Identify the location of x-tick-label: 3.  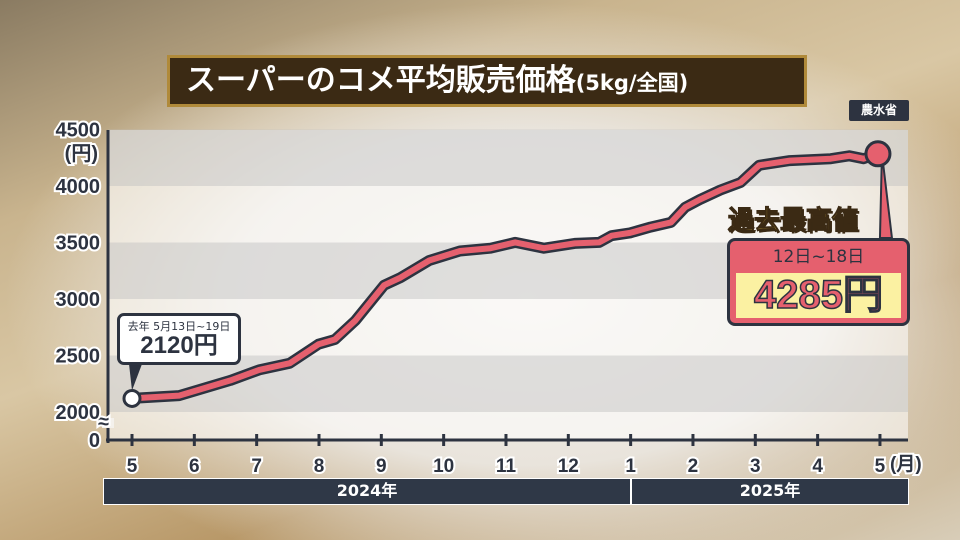
(755, 466).